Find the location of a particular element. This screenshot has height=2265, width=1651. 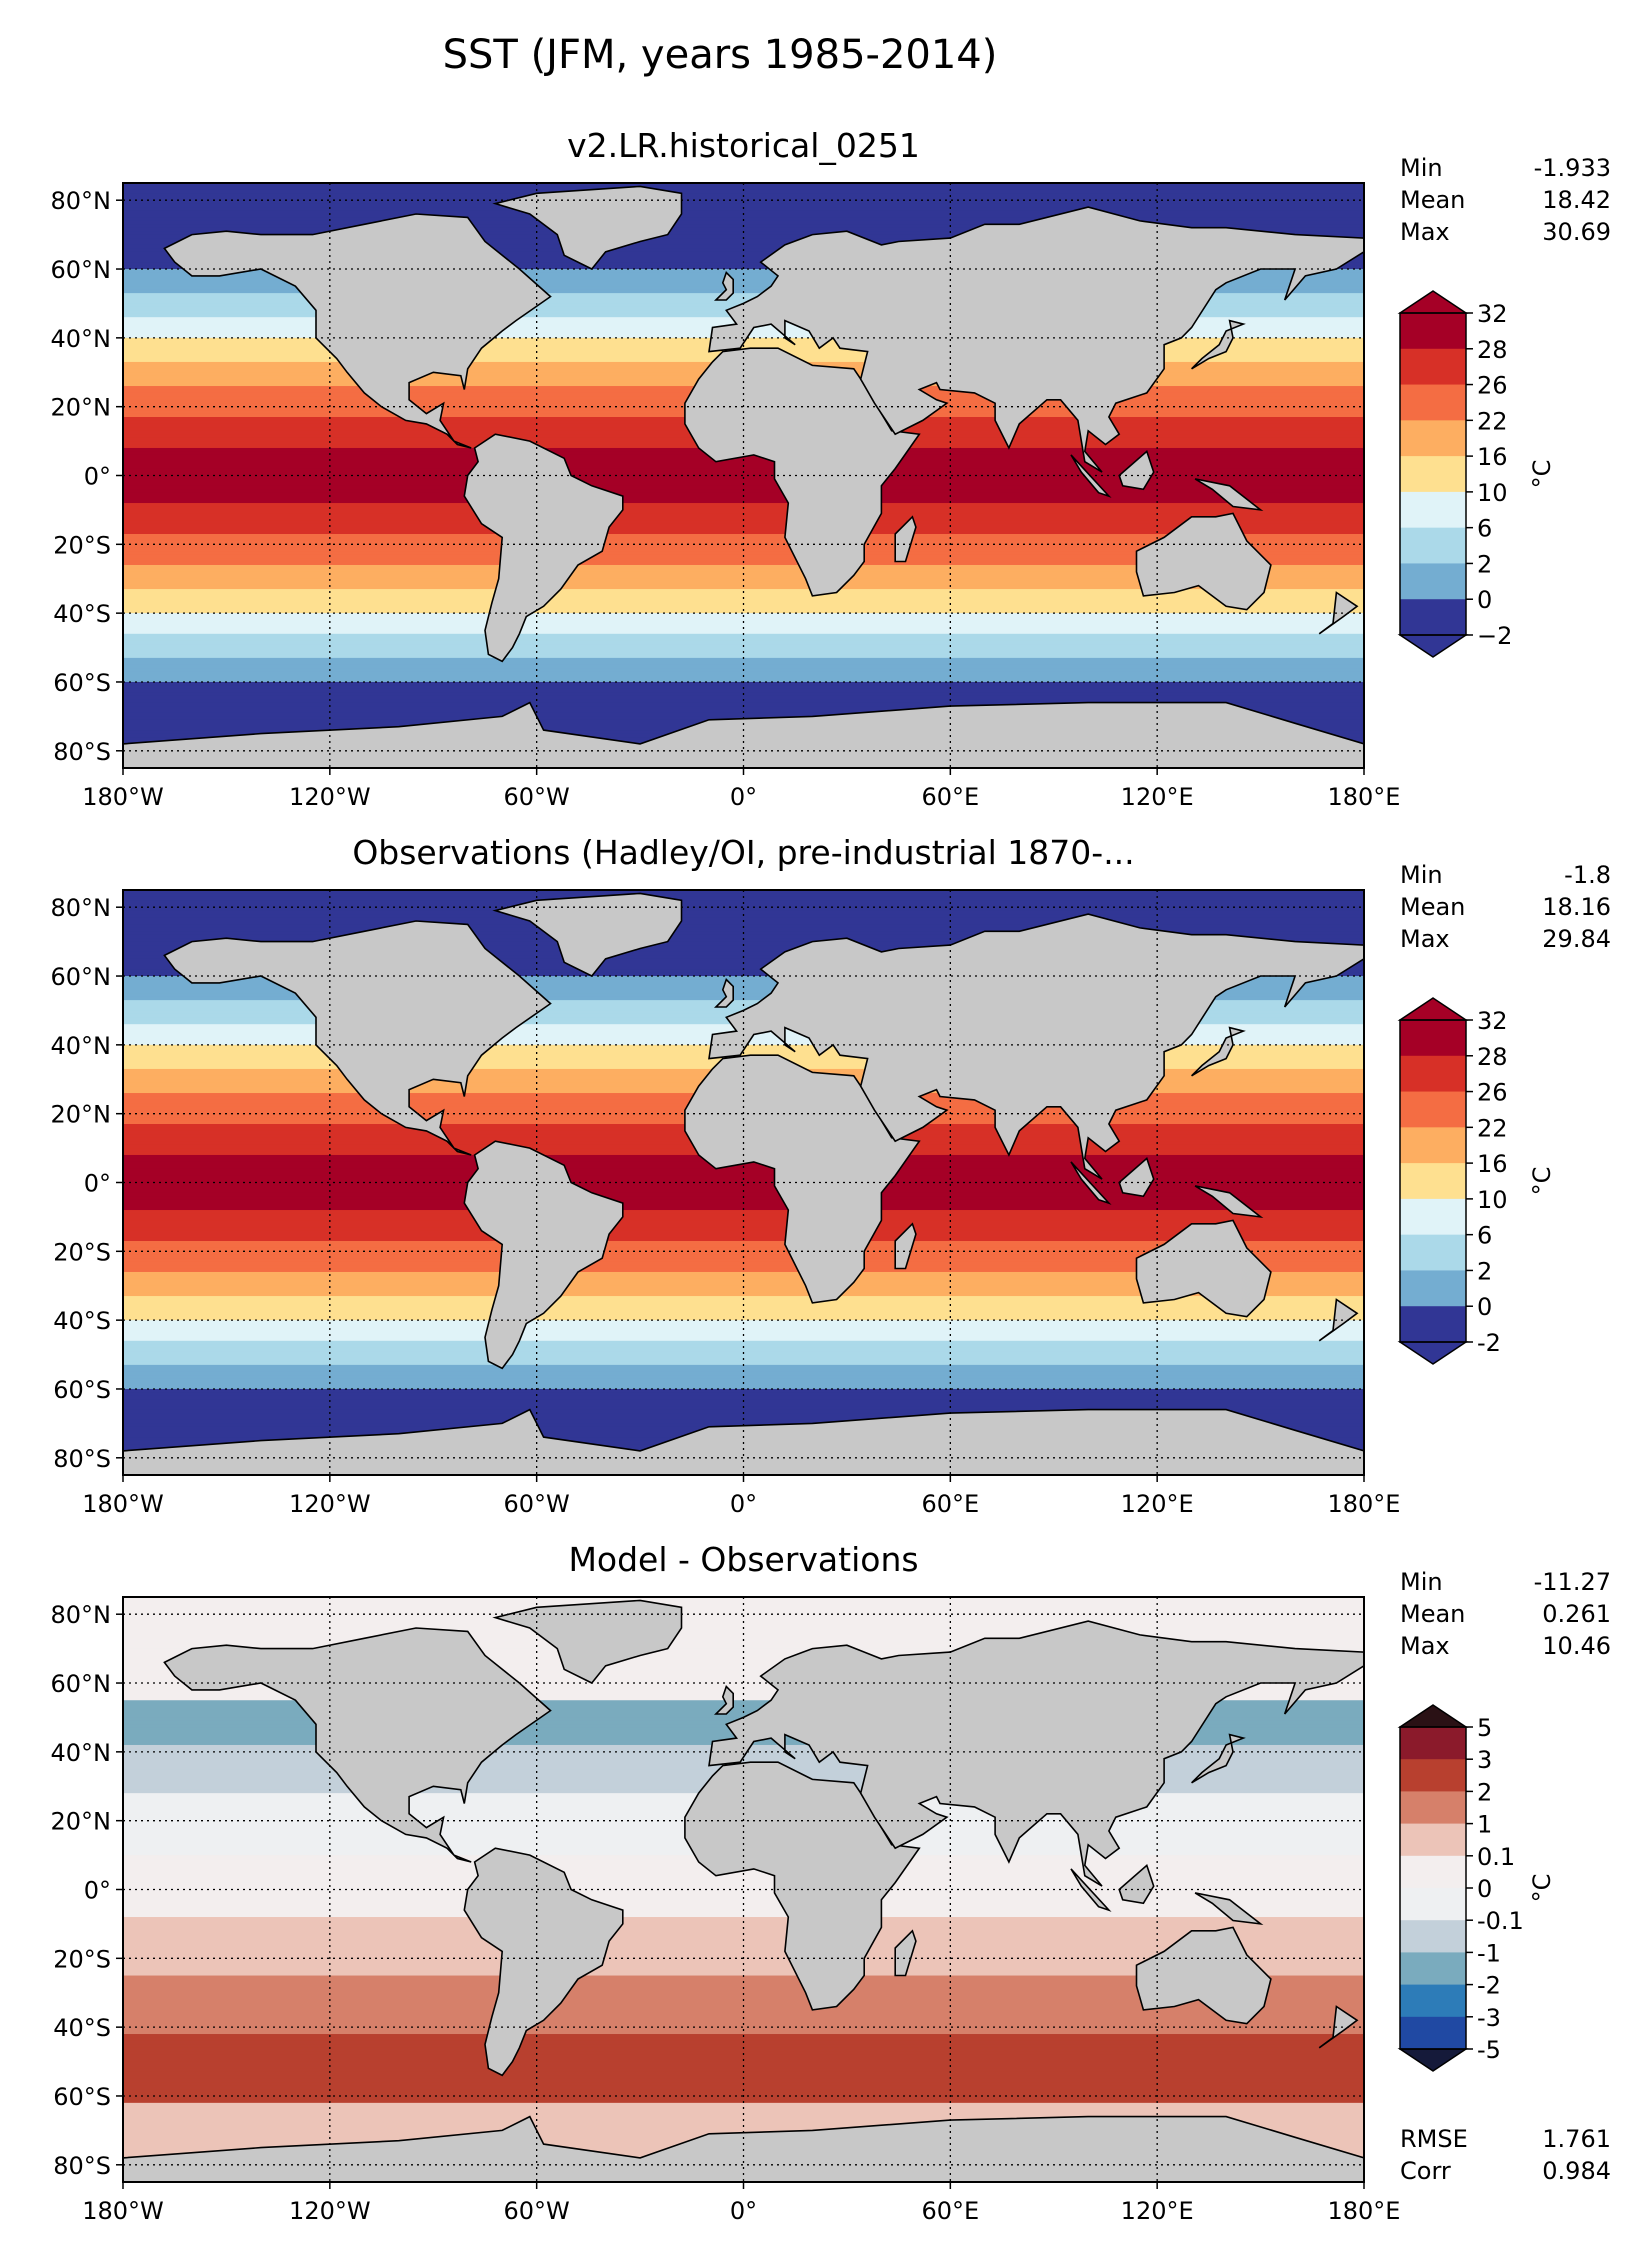

colorbar-tick-label: 2 is located at coordinates (1484, 1792).